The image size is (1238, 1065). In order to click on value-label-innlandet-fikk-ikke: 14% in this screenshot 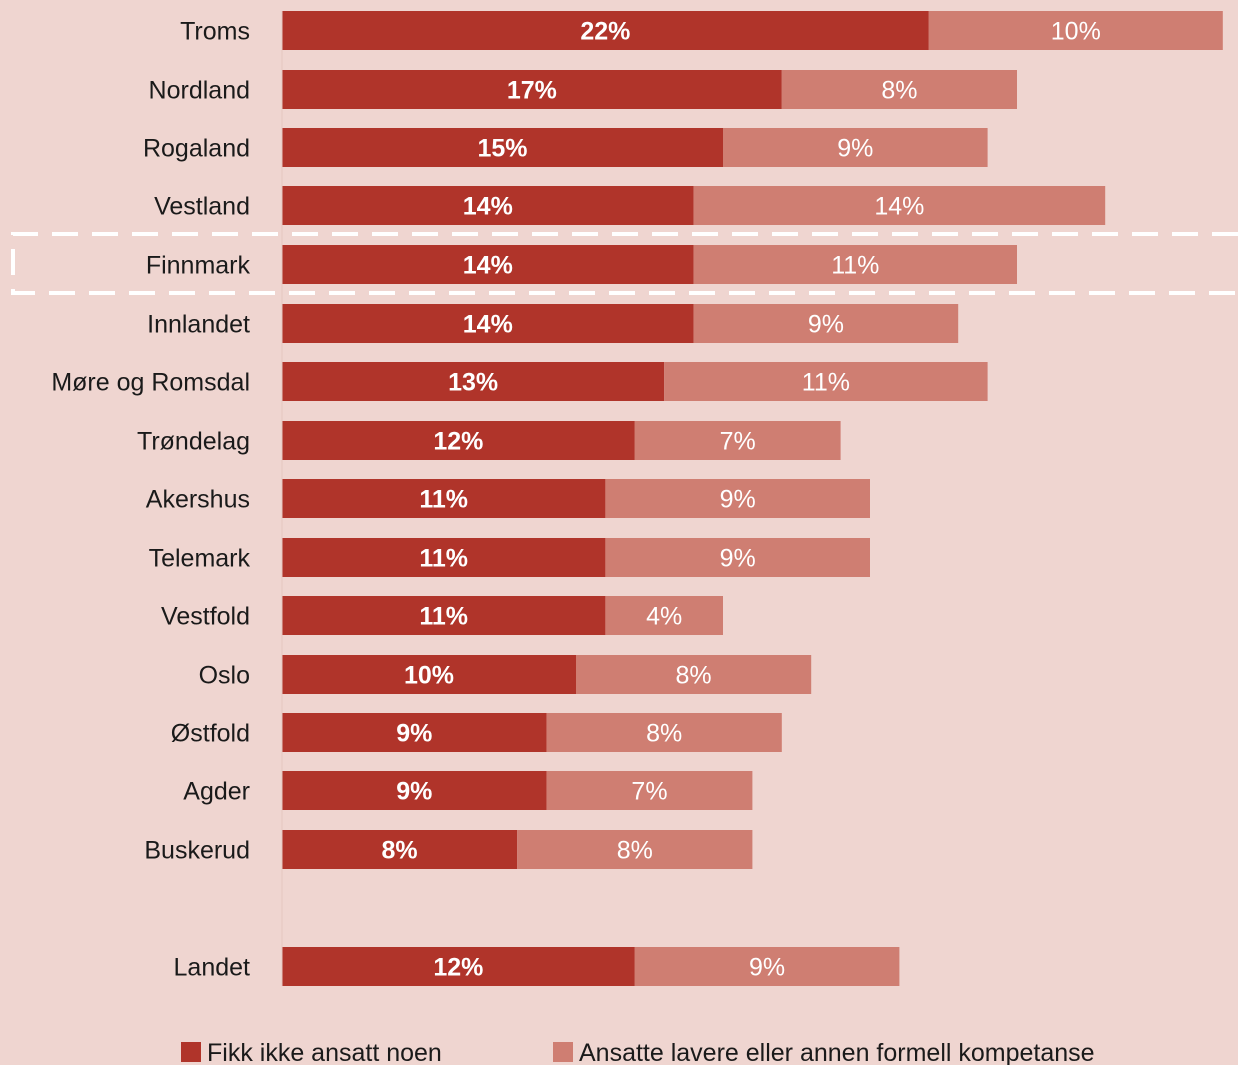, I will do `click(488, 325)`.